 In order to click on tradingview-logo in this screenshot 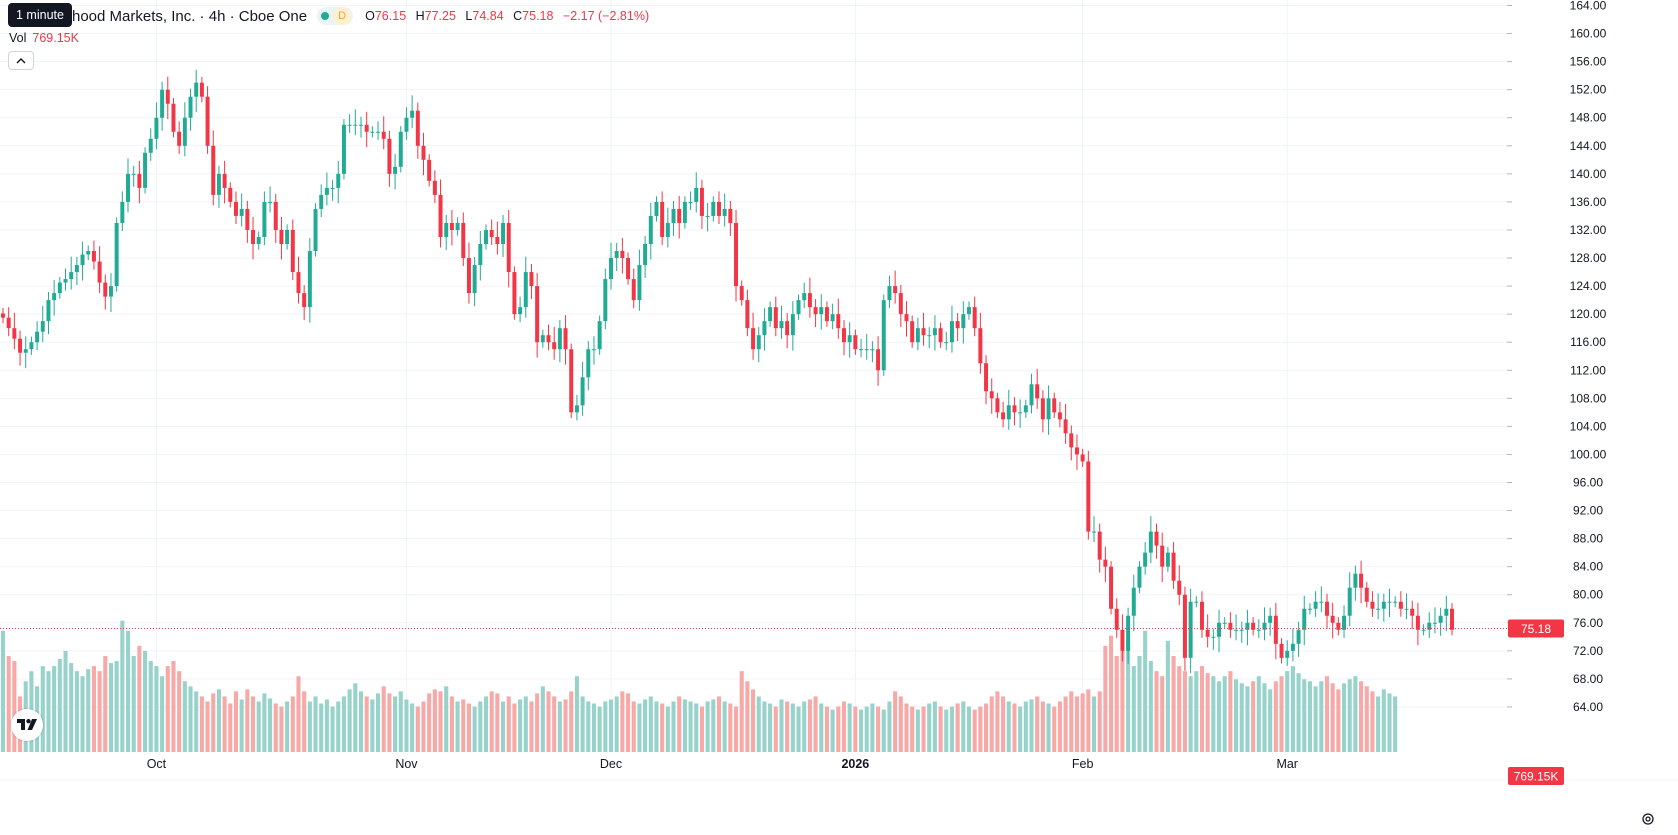, I will do `click(27, 725)`.